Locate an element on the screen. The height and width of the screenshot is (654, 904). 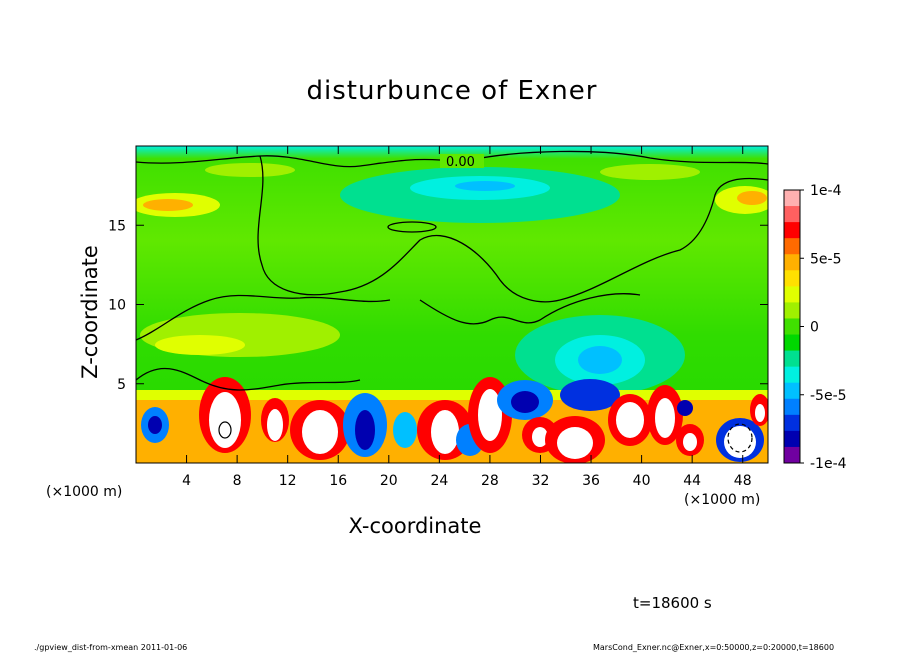
x-tick-label: 16 is located at coordinates (338, 481).